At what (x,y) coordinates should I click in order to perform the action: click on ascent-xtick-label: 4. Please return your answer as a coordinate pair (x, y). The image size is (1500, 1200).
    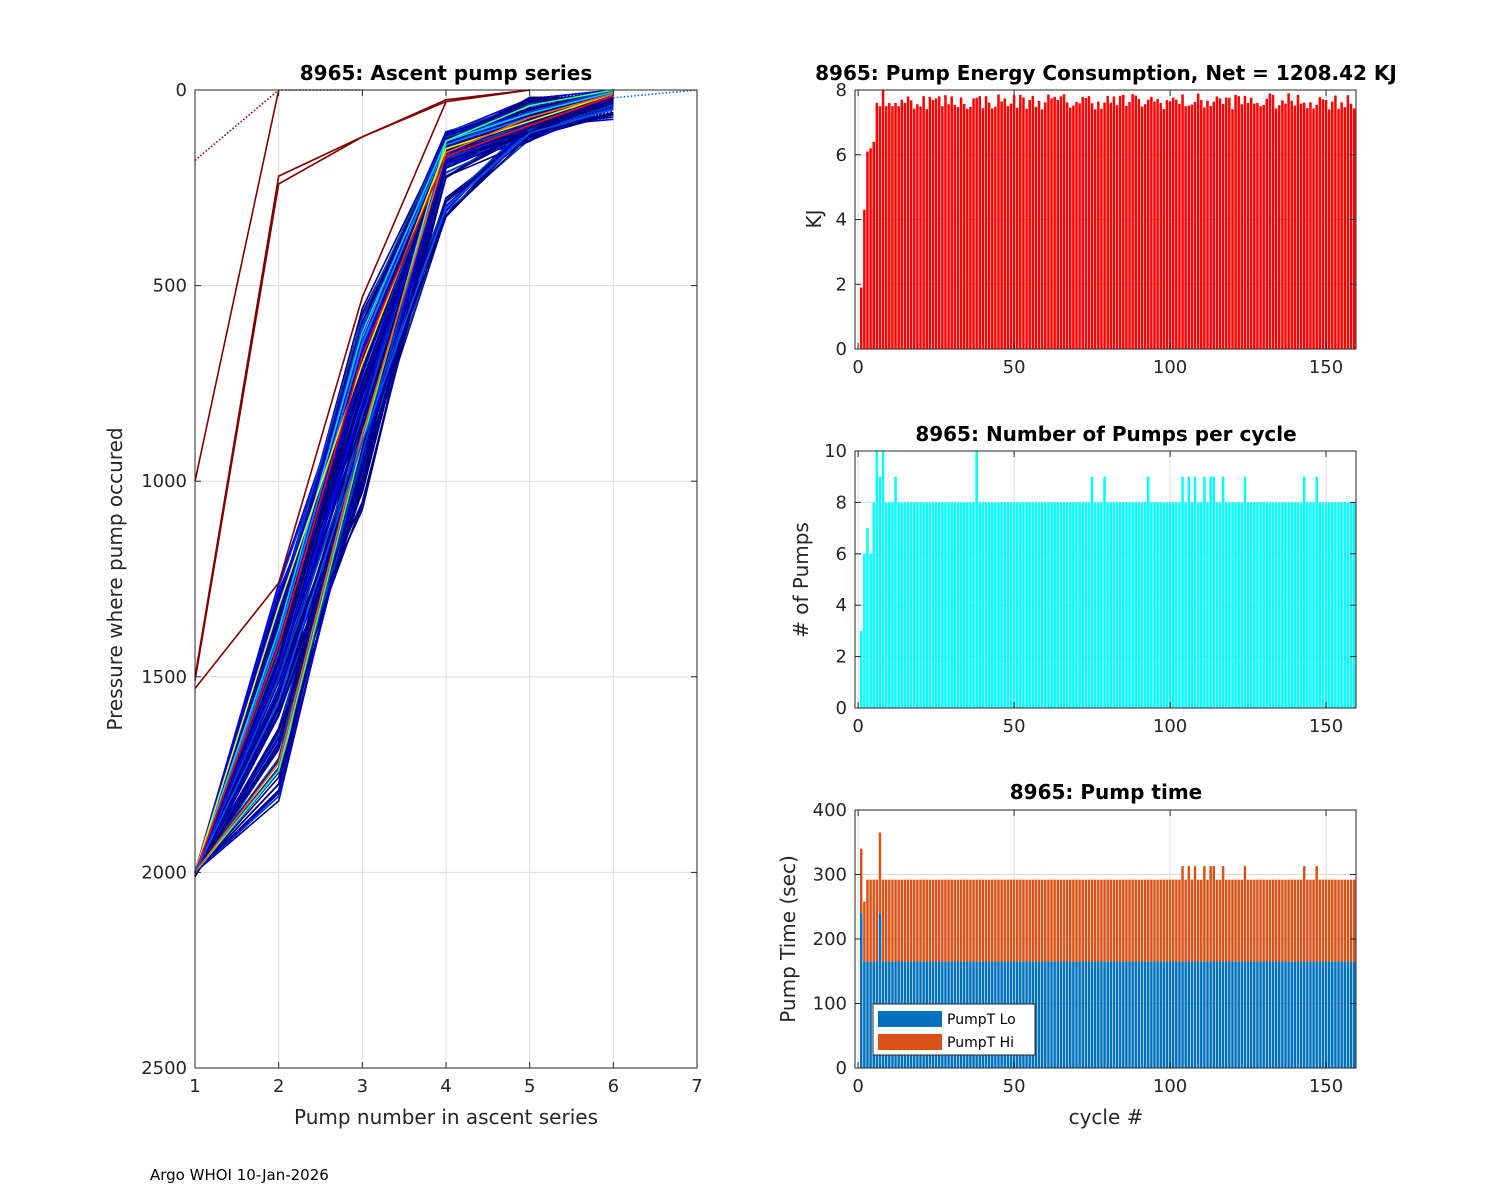
    Looking at the image, I should click on (445, 1086).